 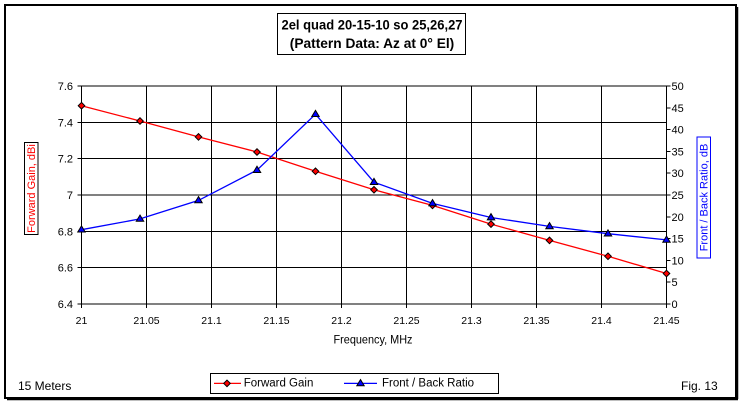 What do you see at coordinates (666, 321) in the screenshot?
I see `svg-text: 21.45` at bounding box center [666, 321].